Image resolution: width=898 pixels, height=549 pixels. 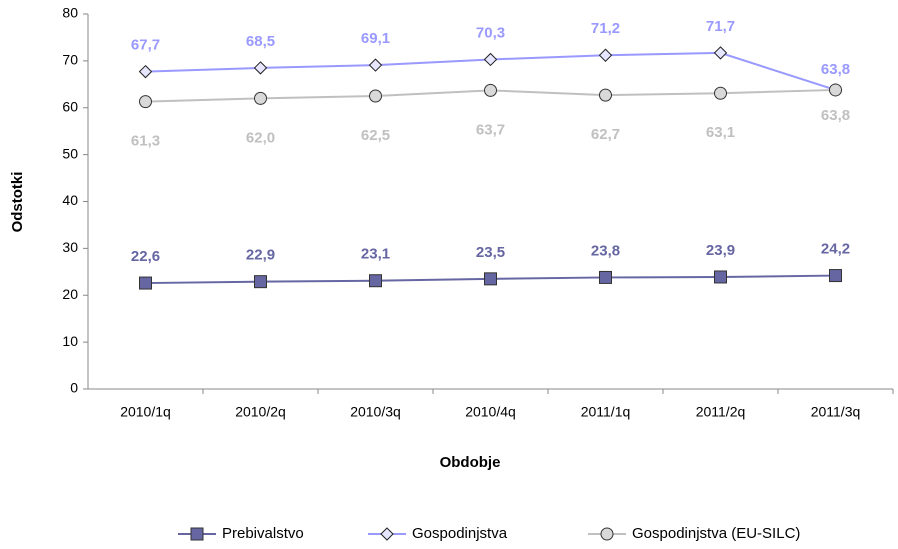 What do you see at coordinates (375, 38) in the screenshot?
I see `data-label: 69,1` at bounding box center [375, 38].